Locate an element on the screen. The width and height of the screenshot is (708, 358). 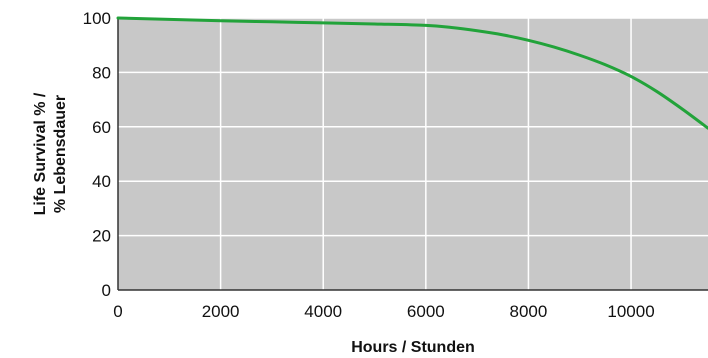
x-tick-label: 6000 is located at coordinates (426, 311).